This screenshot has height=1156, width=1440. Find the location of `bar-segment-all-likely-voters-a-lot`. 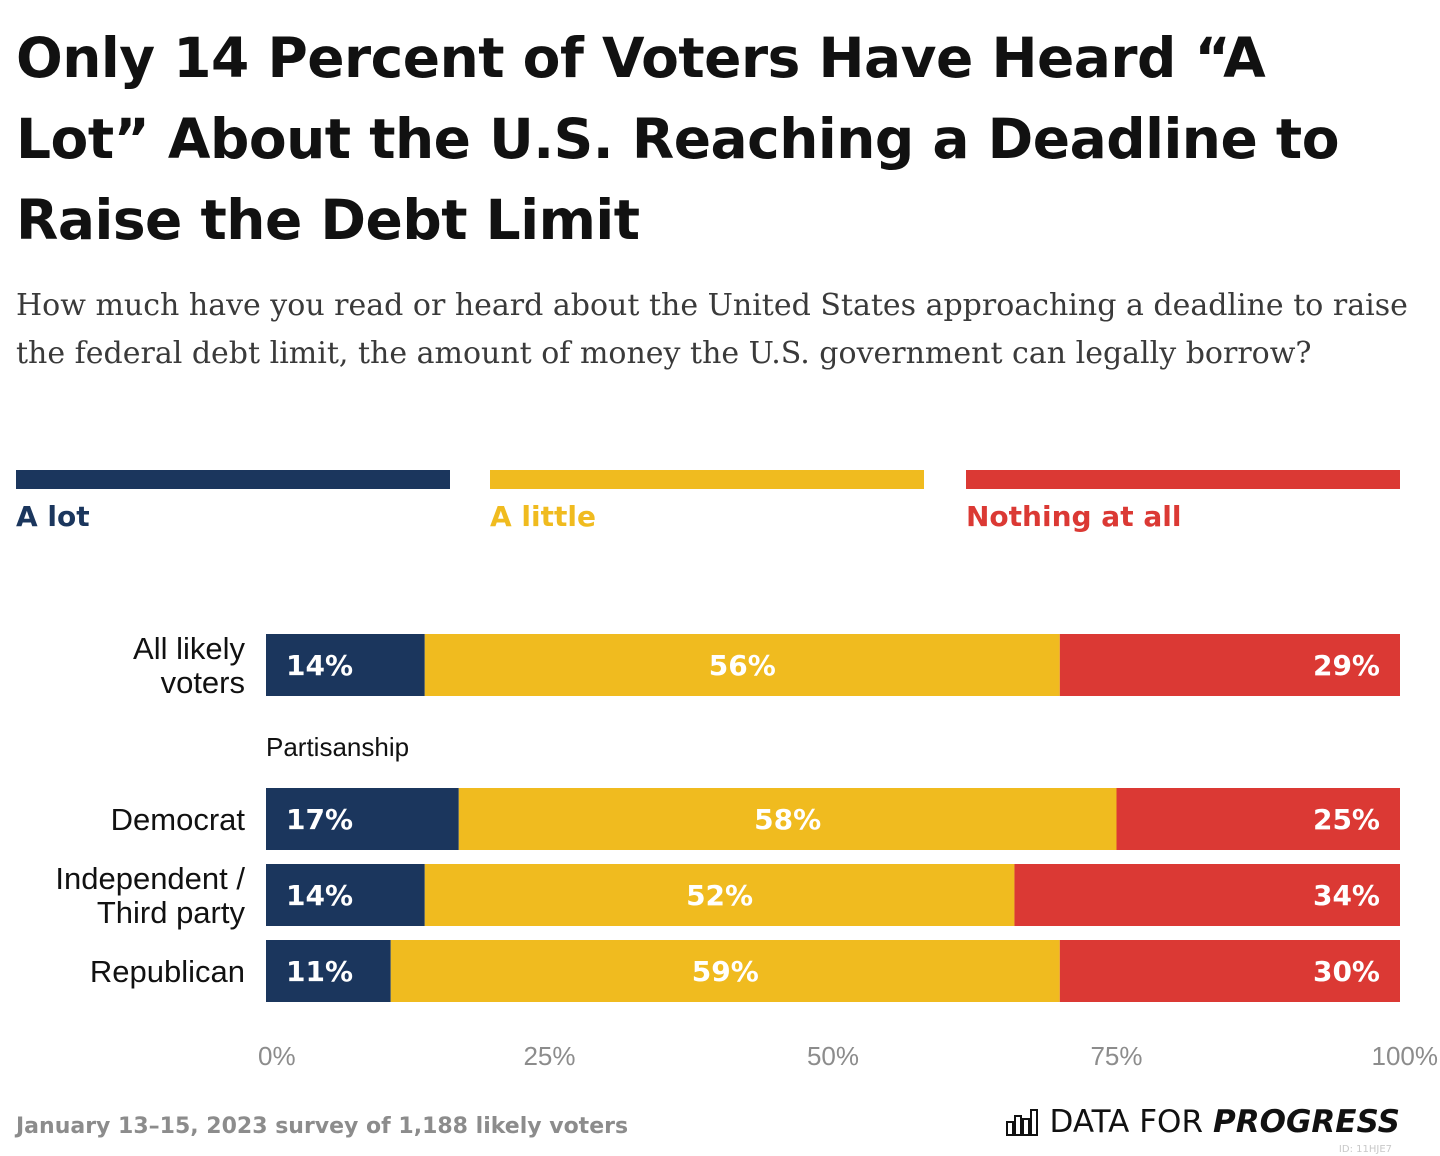

bar-segment-all-likely-voters-a-lot is located at coordinates (345, 665).